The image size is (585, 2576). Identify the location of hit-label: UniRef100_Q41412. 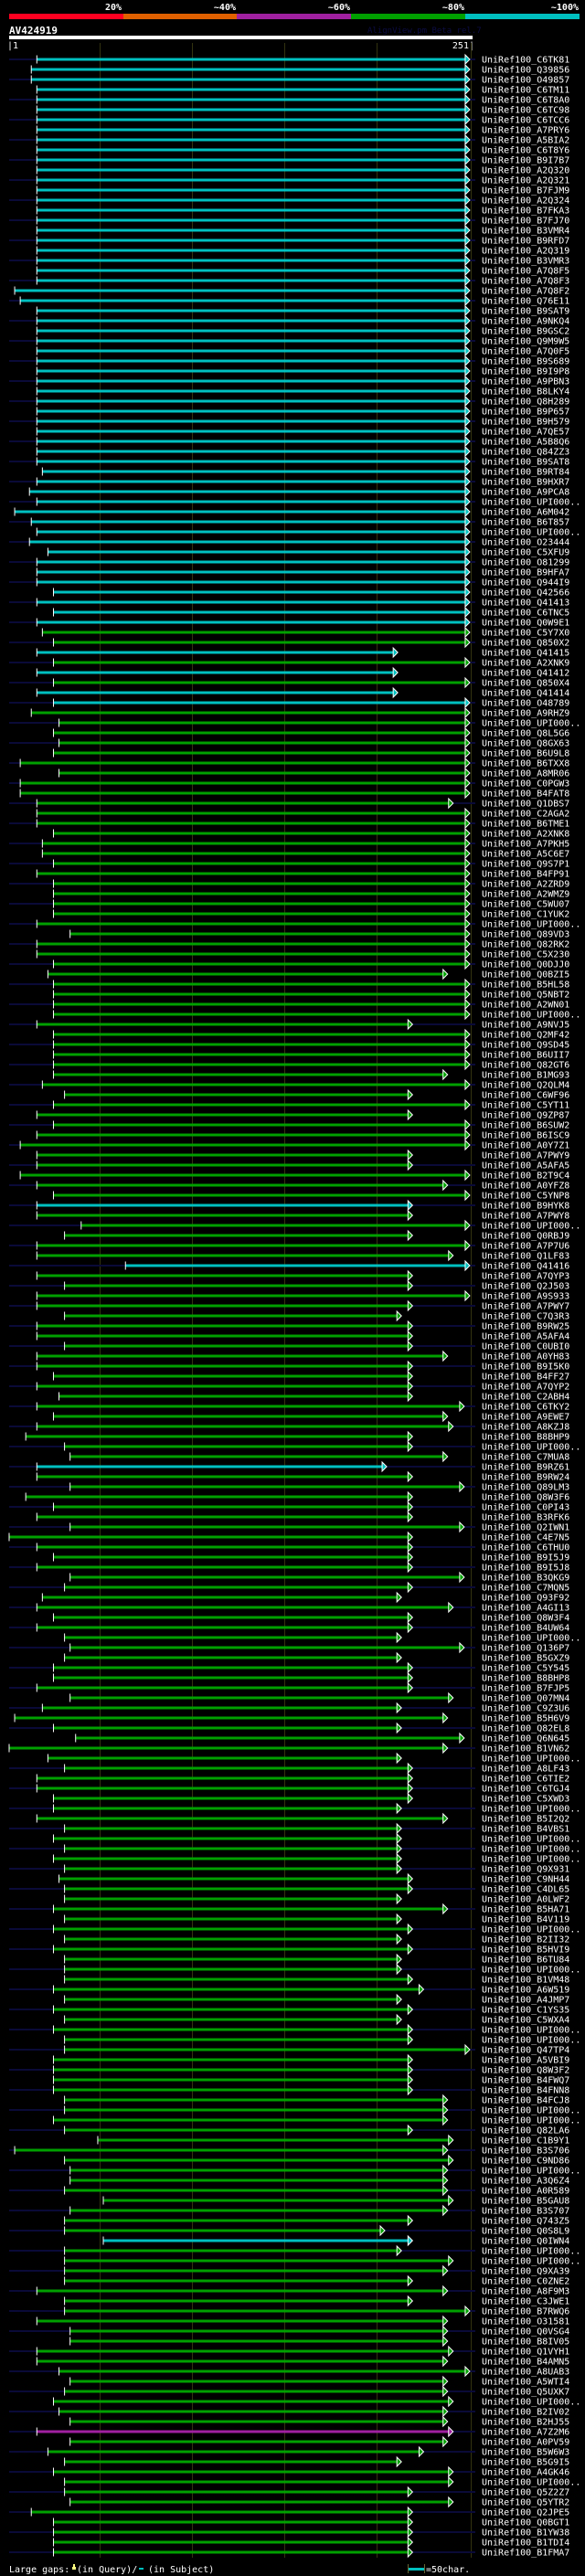
(525, 674).